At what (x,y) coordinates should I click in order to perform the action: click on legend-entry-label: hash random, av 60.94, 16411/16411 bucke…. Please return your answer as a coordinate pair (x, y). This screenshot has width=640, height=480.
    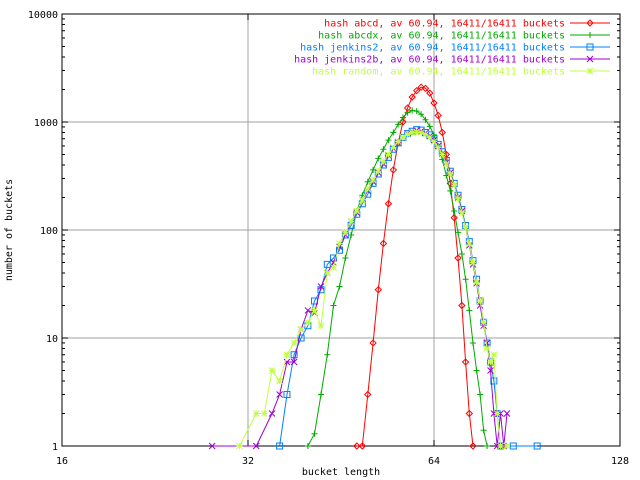
    Looking at the image, I should click on (438, 72).